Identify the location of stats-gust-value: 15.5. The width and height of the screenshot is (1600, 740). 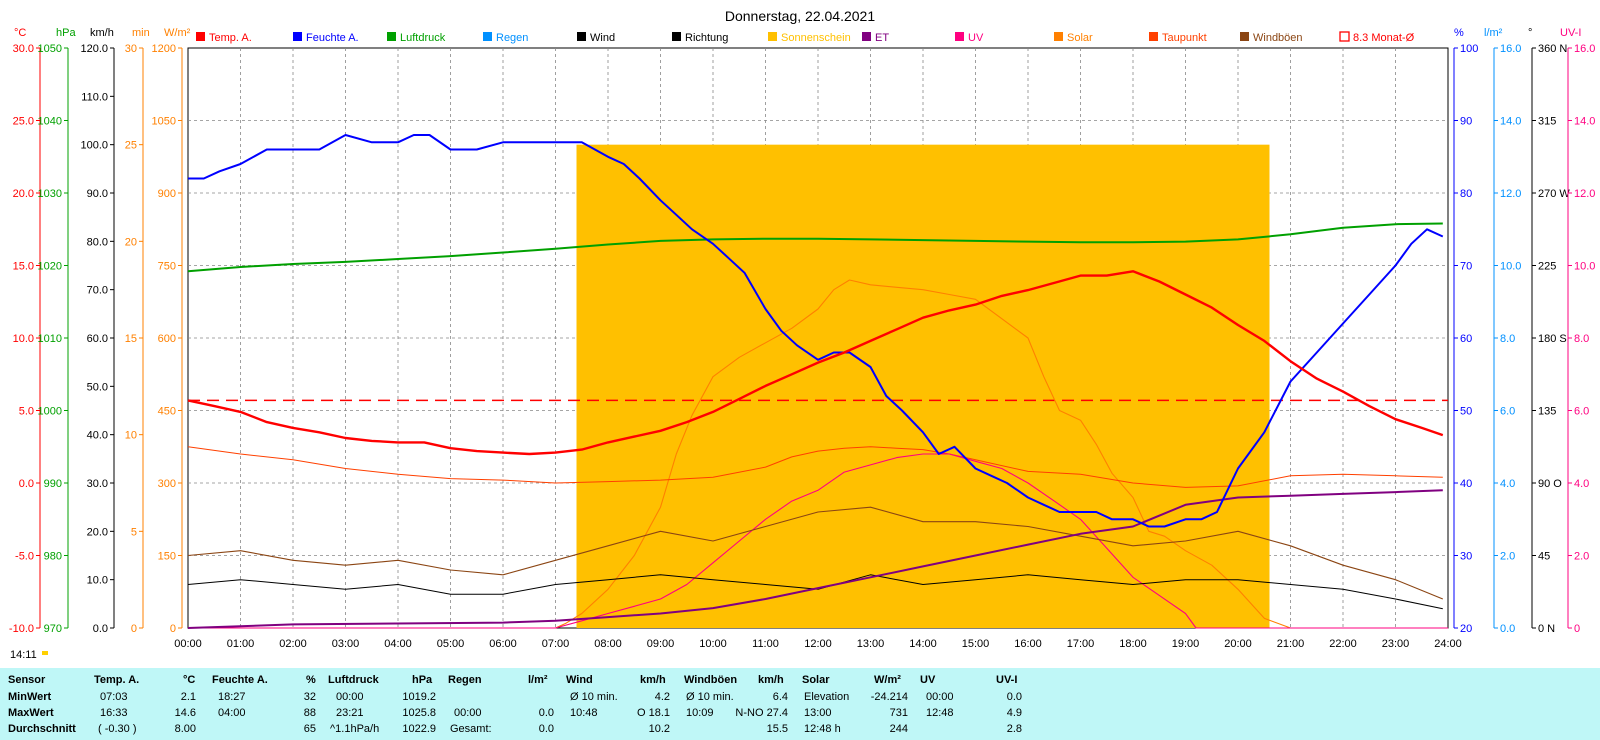
(777, 729).